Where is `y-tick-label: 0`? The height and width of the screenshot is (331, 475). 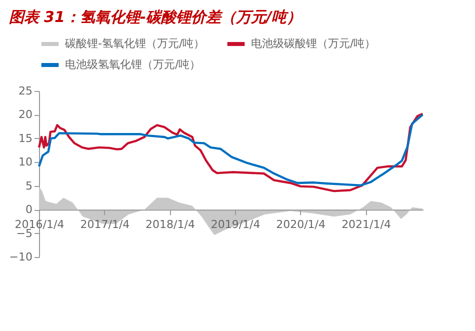 y-tick-label: 0 is located at coordinates (29, 209).